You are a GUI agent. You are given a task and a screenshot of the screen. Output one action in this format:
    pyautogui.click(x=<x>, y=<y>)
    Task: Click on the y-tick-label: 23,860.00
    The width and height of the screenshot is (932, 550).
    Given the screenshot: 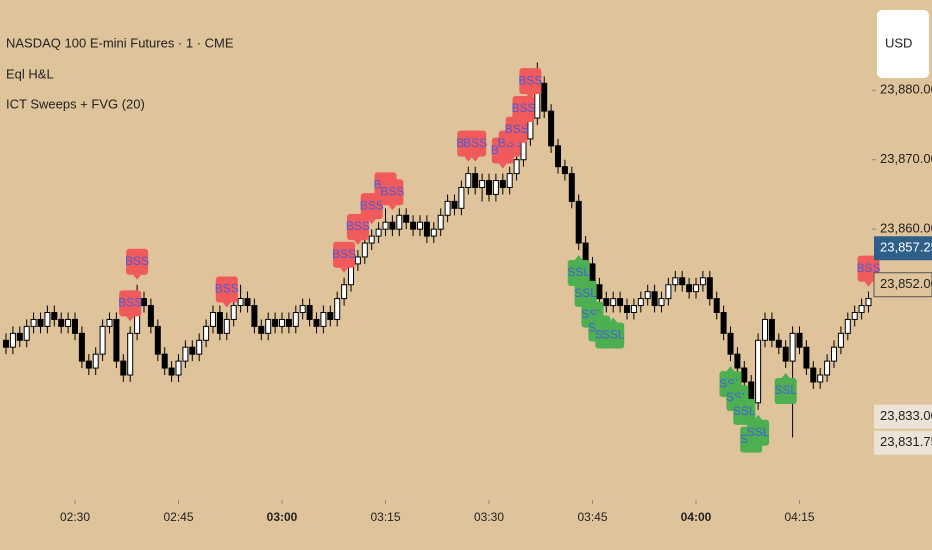 What is the action you would take?
    pyautogui.click(x=906, y=228)
    